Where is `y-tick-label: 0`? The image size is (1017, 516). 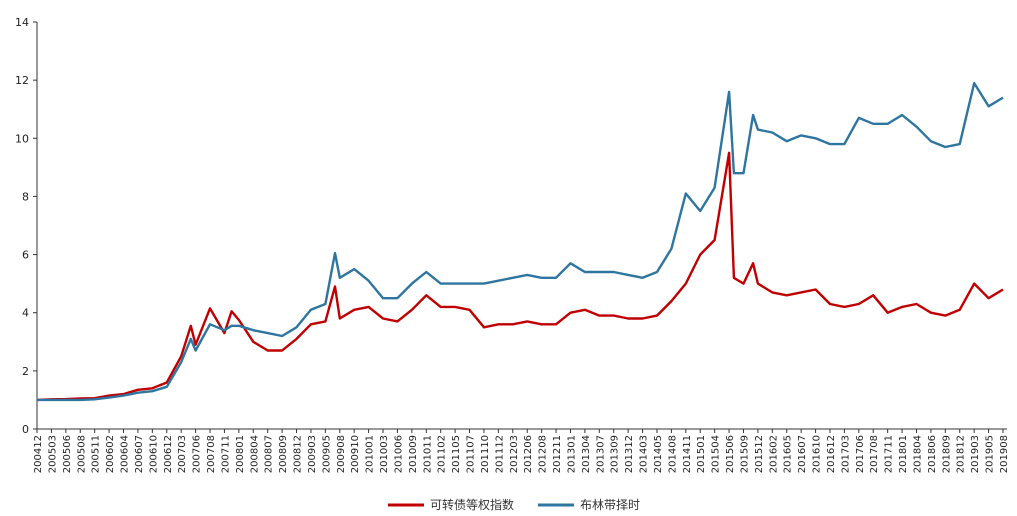 y-tick-label: 0 is located at coordinates (25, 429).